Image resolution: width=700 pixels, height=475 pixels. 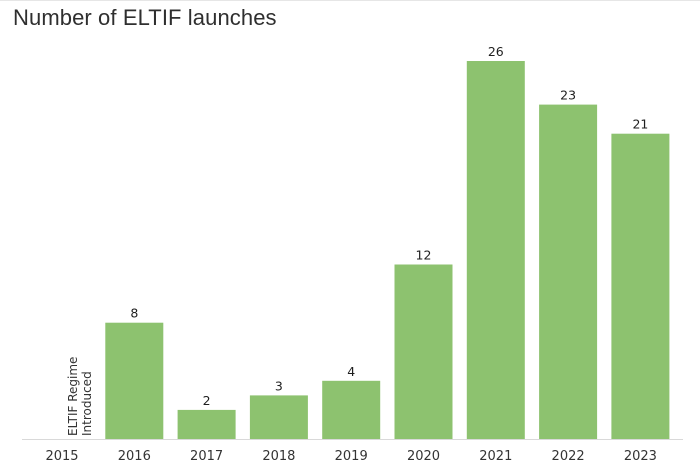 I want to click on bar-2019, so click(x=351, y=409).